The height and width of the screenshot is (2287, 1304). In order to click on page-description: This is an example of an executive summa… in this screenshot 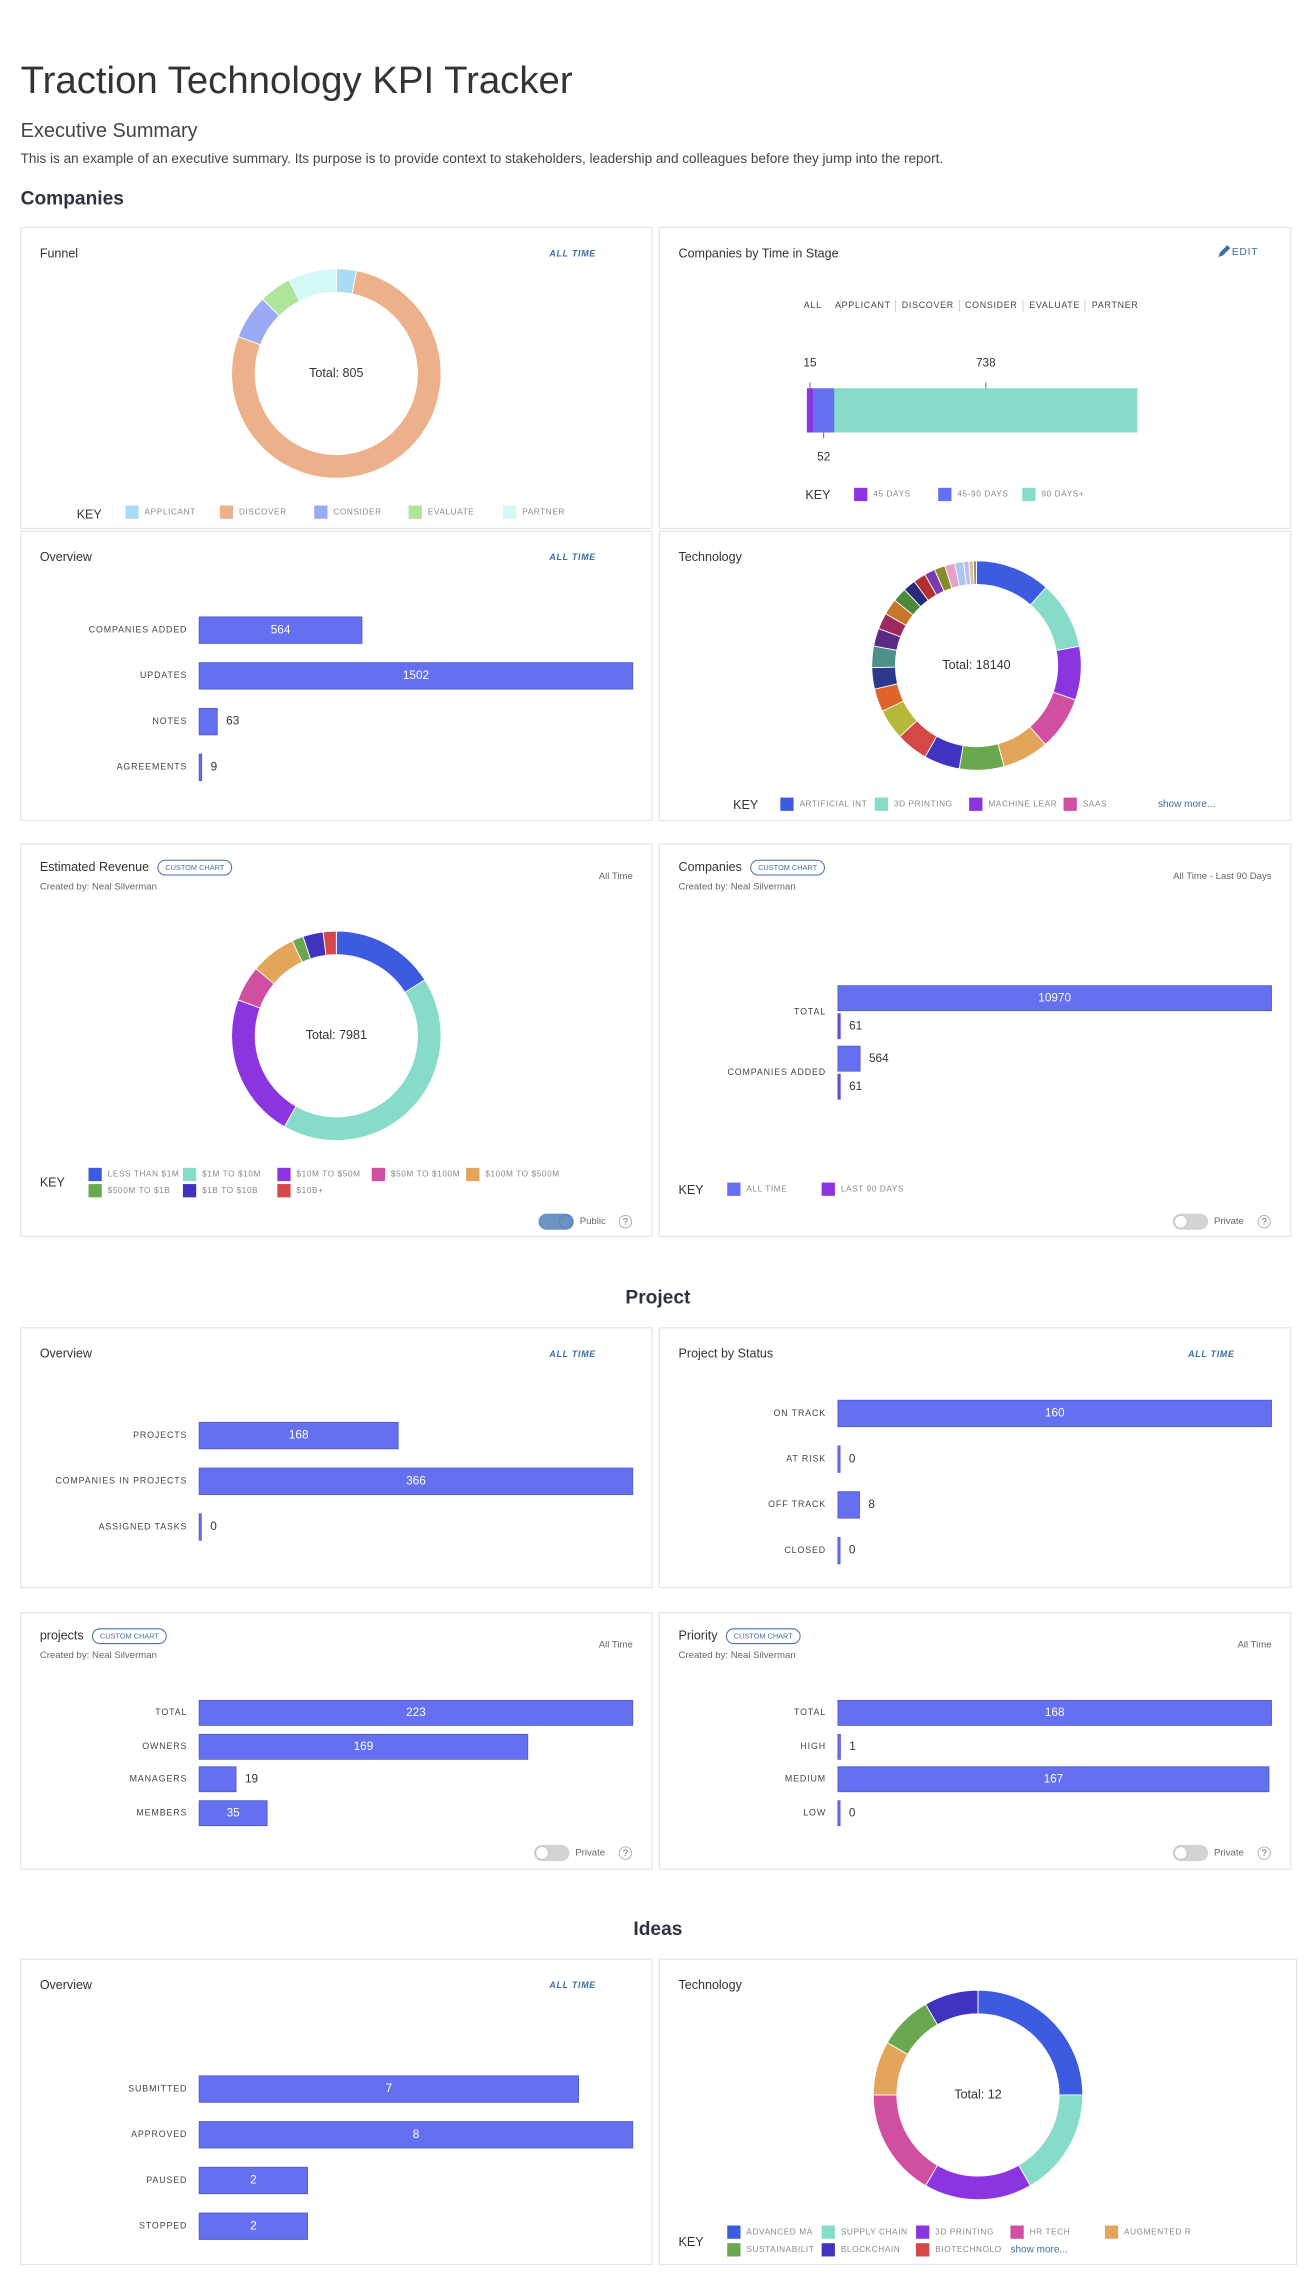, I will do `click(482, 158)`.